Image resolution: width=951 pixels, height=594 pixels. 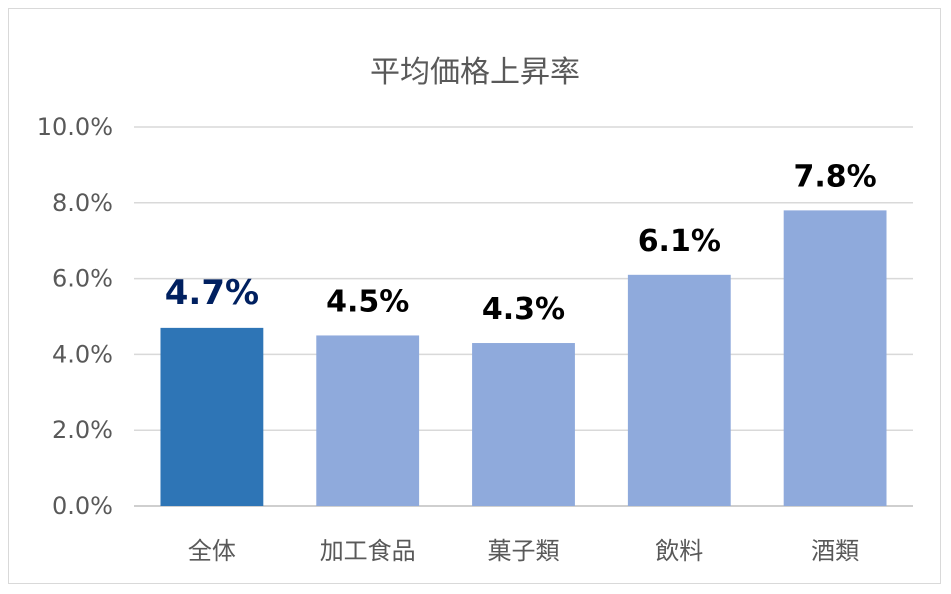 I want to click on category-label: 加工食品, so click(x=368, y=551).